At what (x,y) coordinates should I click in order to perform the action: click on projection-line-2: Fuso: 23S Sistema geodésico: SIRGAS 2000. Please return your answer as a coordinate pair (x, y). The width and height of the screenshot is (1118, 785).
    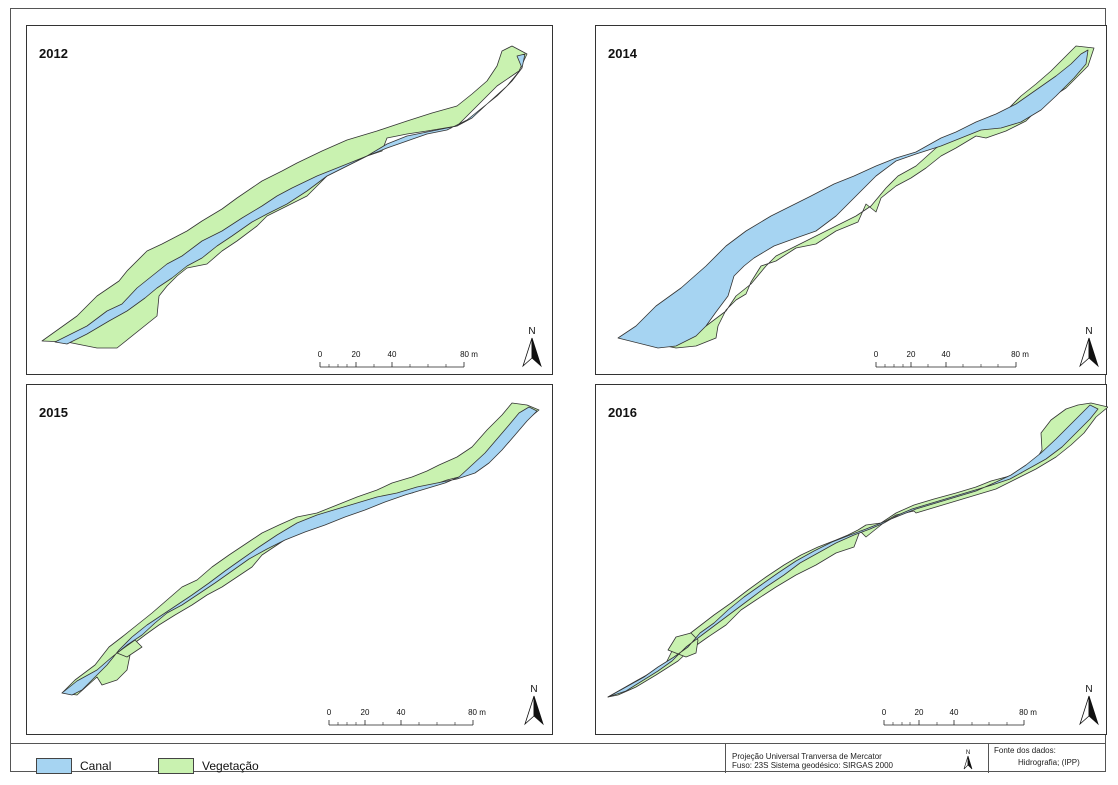
    Looking at the image, I should click on (812, 765).